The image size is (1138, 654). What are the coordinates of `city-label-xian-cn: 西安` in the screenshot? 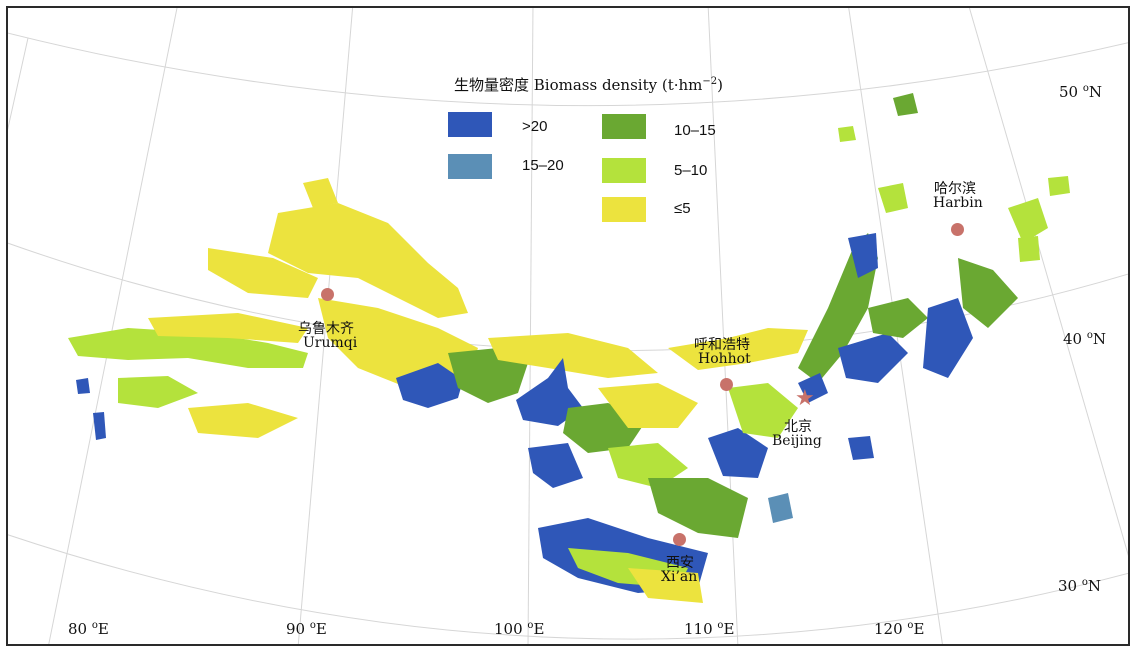 It's located at (680, 563).